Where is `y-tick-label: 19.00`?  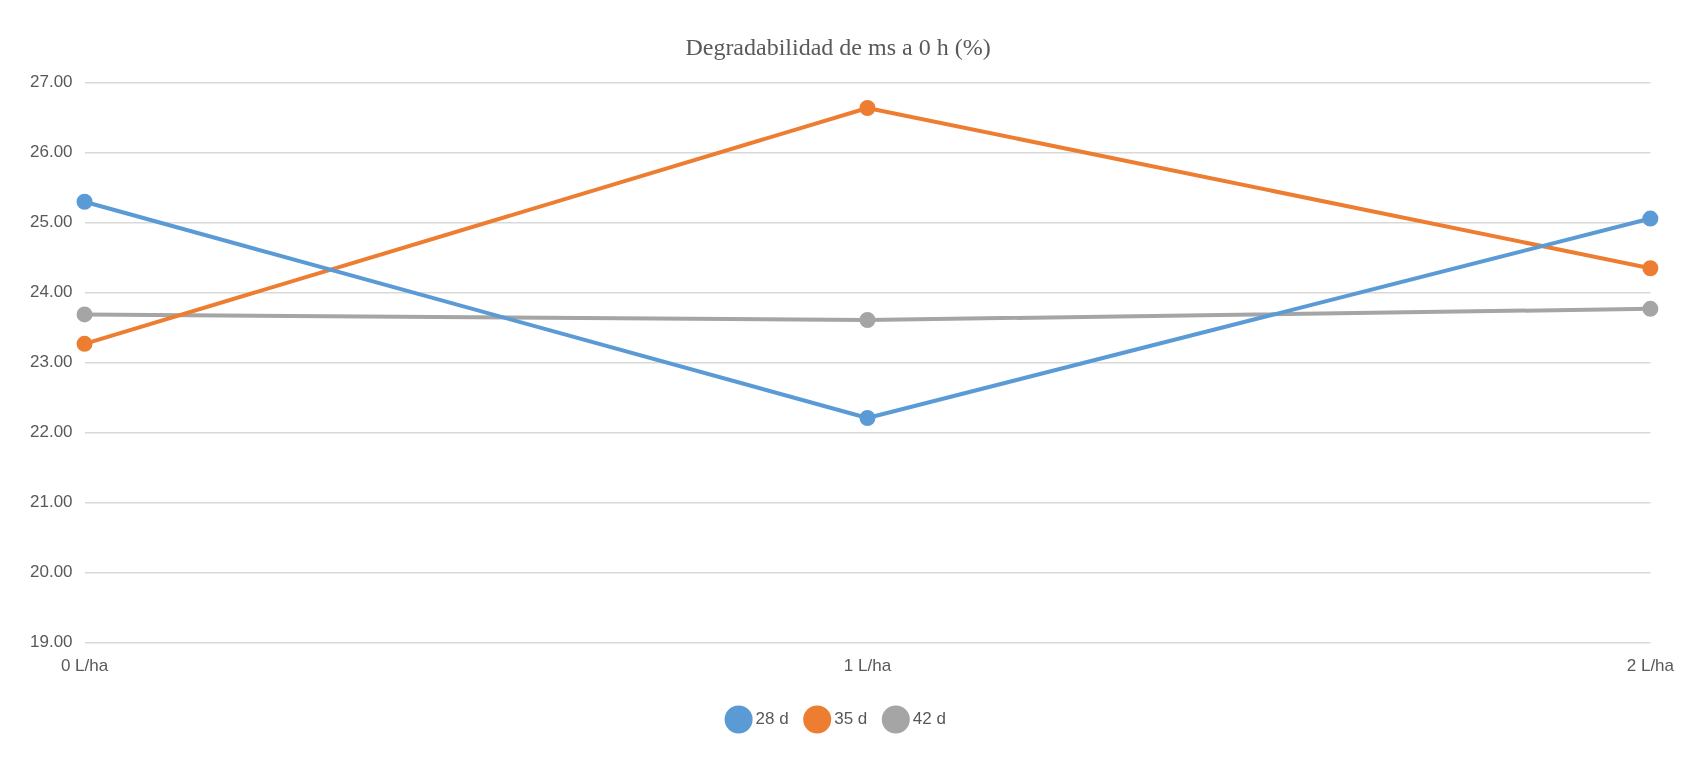 y-tick-label: 19.00 is located at coordinates (51, 642).